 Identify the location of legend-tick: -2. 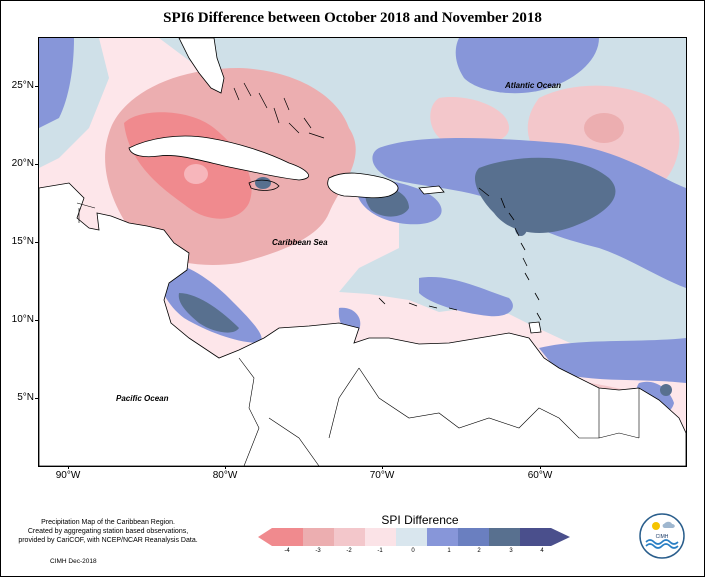
(349, 551).